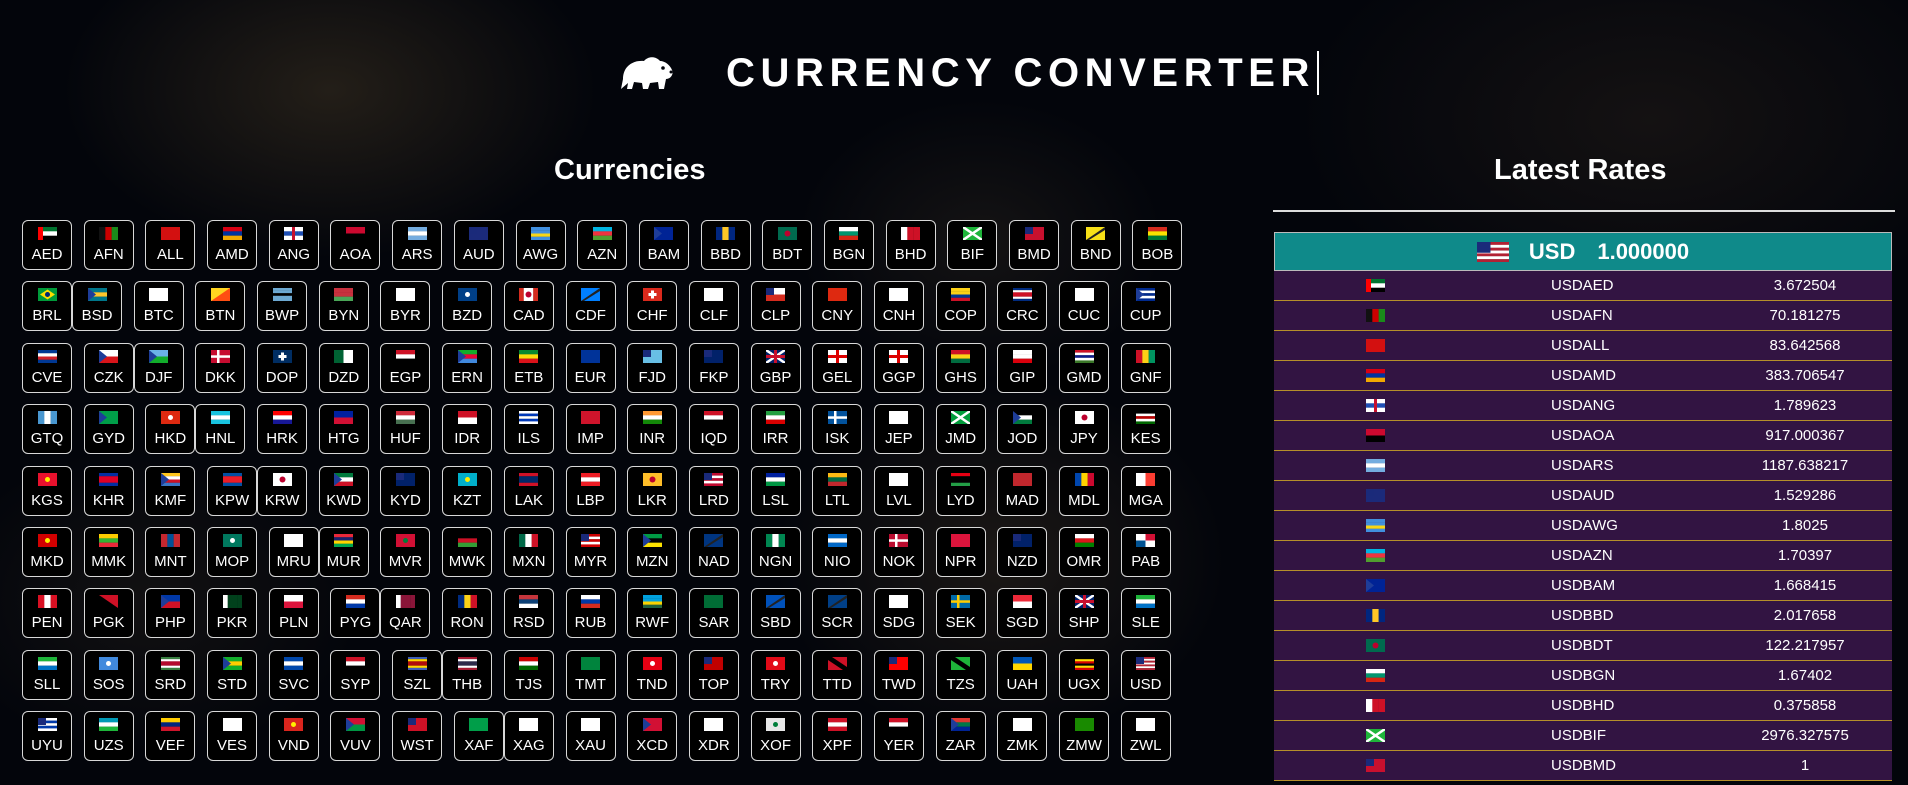 The height and width of the screenshot is (785, 1908). I want to click on currency-button-mga: MGA, so click(1145, 490).